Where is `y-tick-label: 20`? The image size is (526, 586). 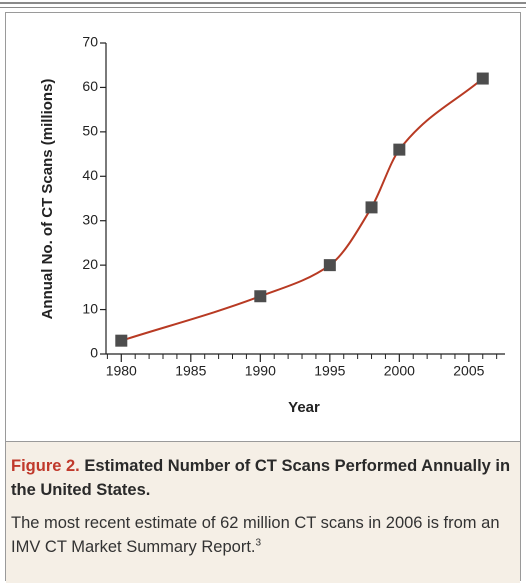
y-tick-label: 20 is located at coordinates (90, 264).